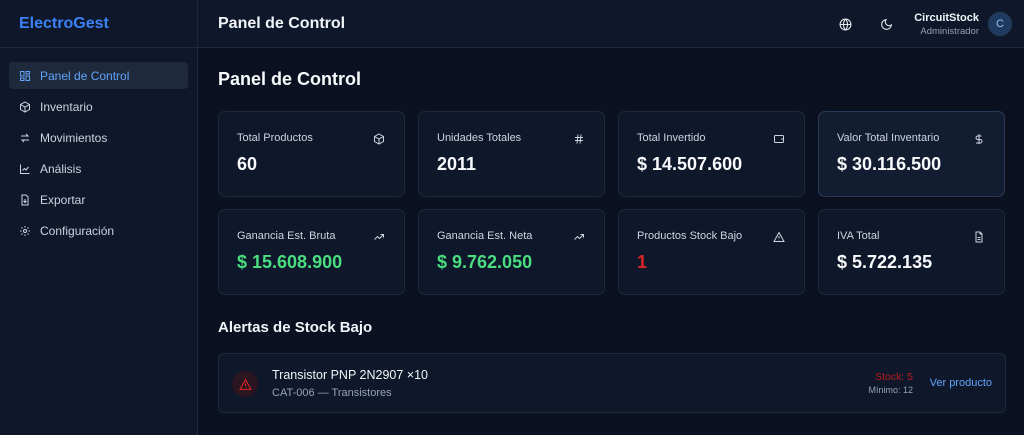 This screenshot has width=1024, height=435. Describe the element at coordinates (457, 164) in the screenshot. I see `stat-value: 2011` at that location.